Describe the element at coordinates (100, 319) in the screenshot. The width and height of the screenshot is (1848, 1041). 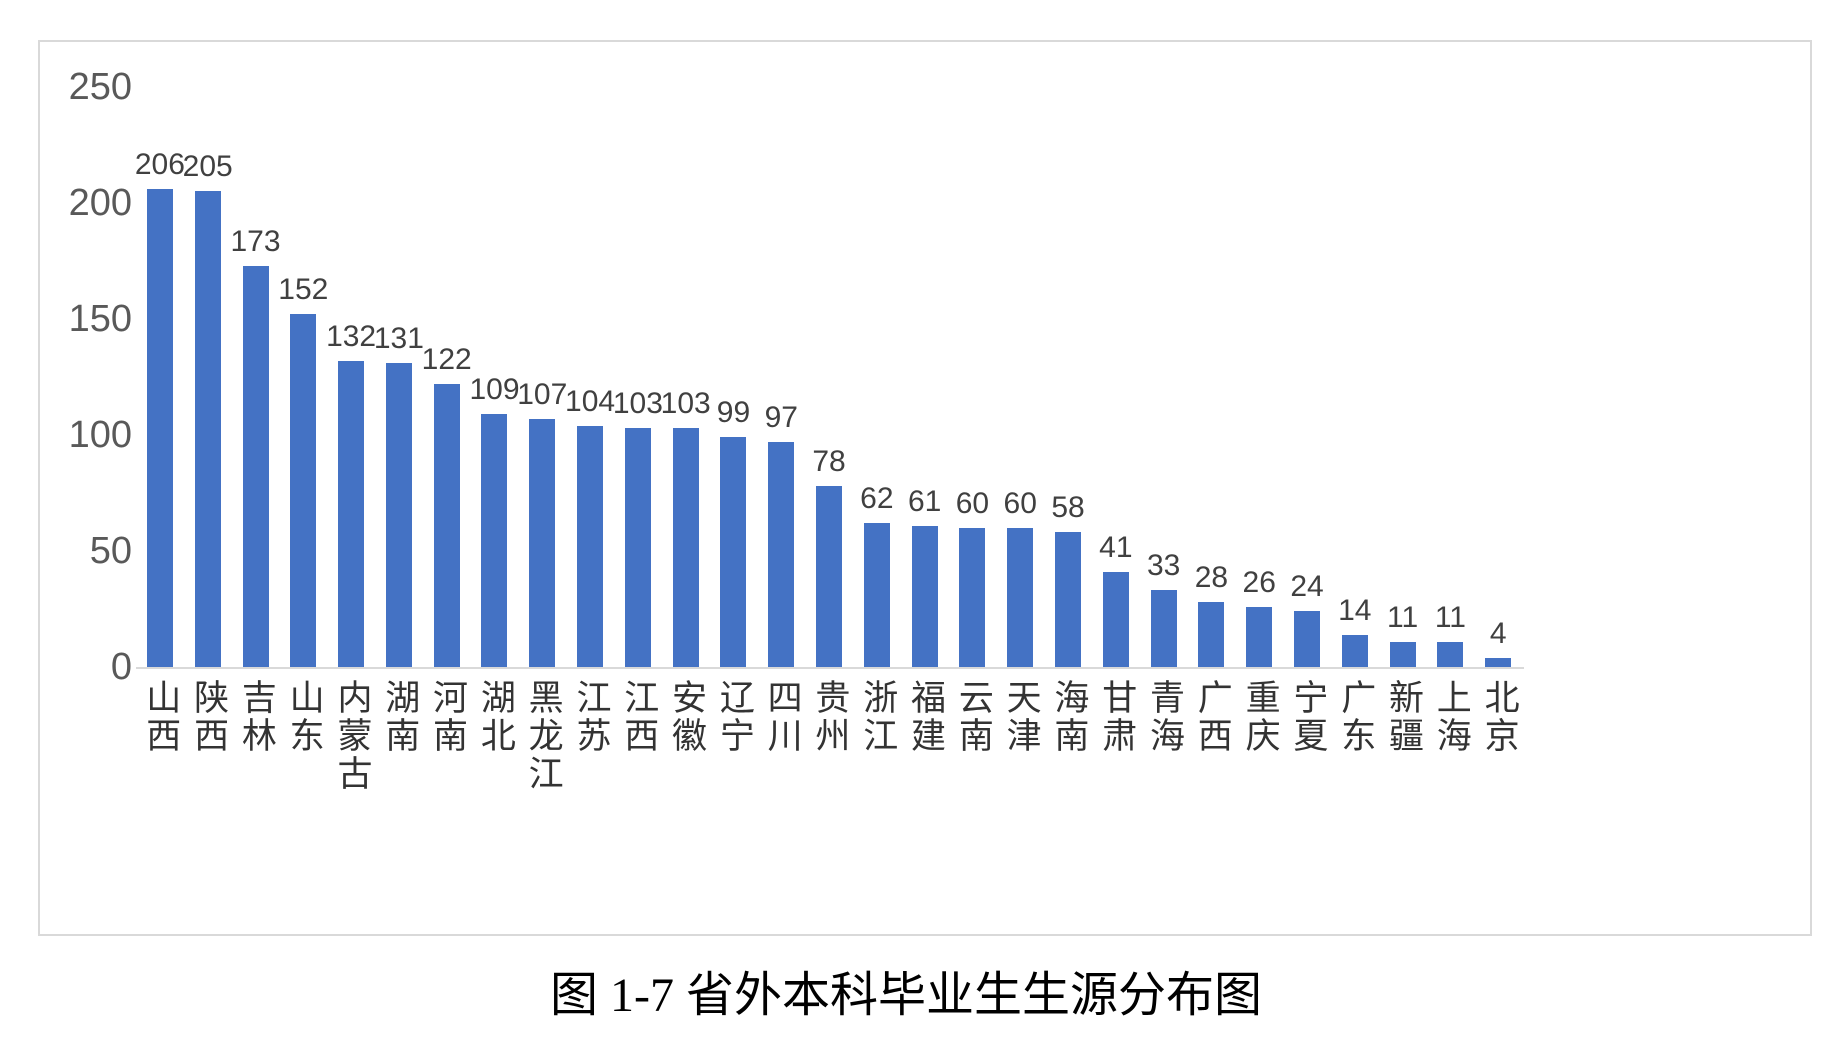
I see `y-tick-label: 150` at that location.